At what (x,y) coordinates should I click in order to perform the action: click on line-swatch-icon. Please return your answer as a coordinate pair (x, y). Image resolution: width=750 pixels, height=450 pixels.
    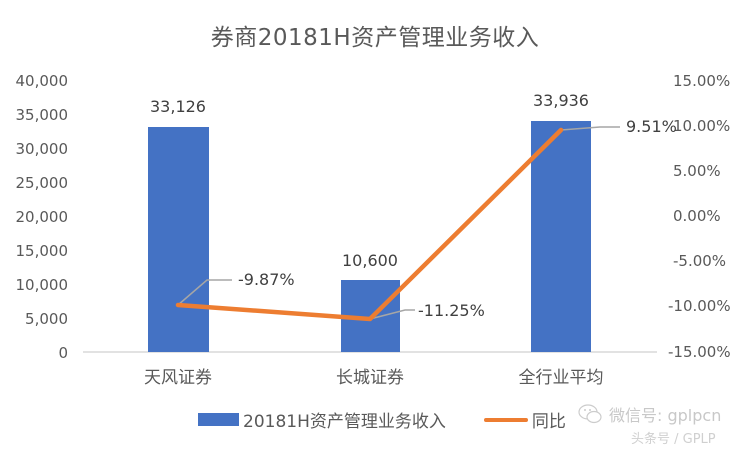
    Looking at the image, I should click on (505, 419).